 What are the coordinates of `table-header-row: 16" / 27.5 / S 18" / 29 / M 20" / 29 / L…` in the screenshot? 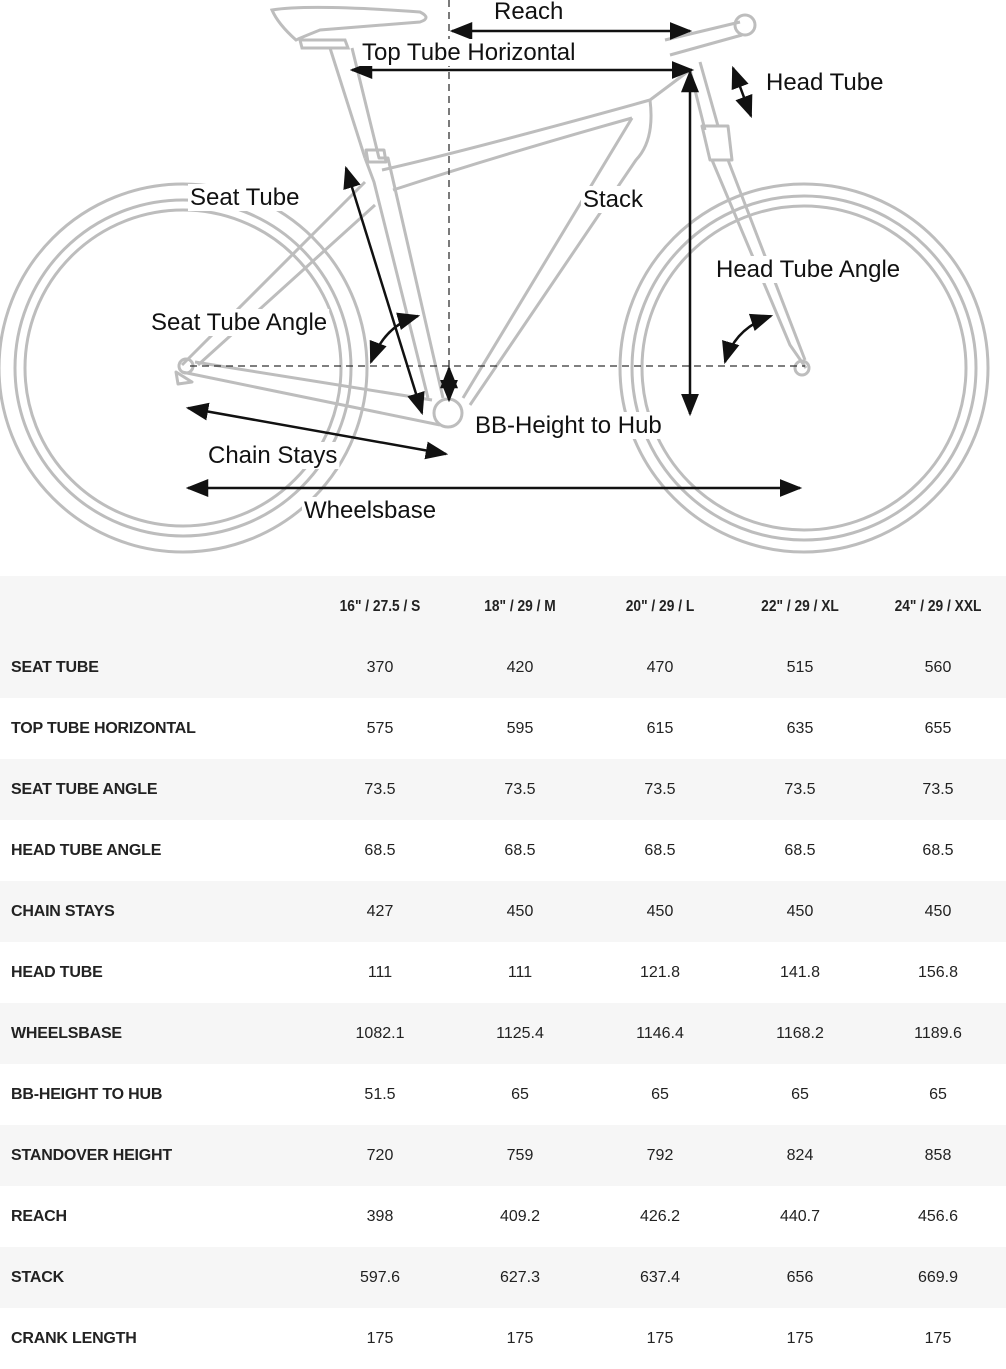 It's located at (503, 606).